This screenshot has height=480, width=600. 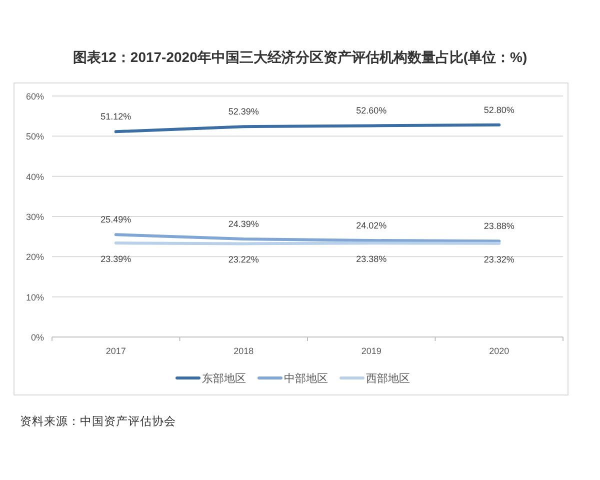 I want to click on legend-label: 东部地区, so click(x=224, y=379).